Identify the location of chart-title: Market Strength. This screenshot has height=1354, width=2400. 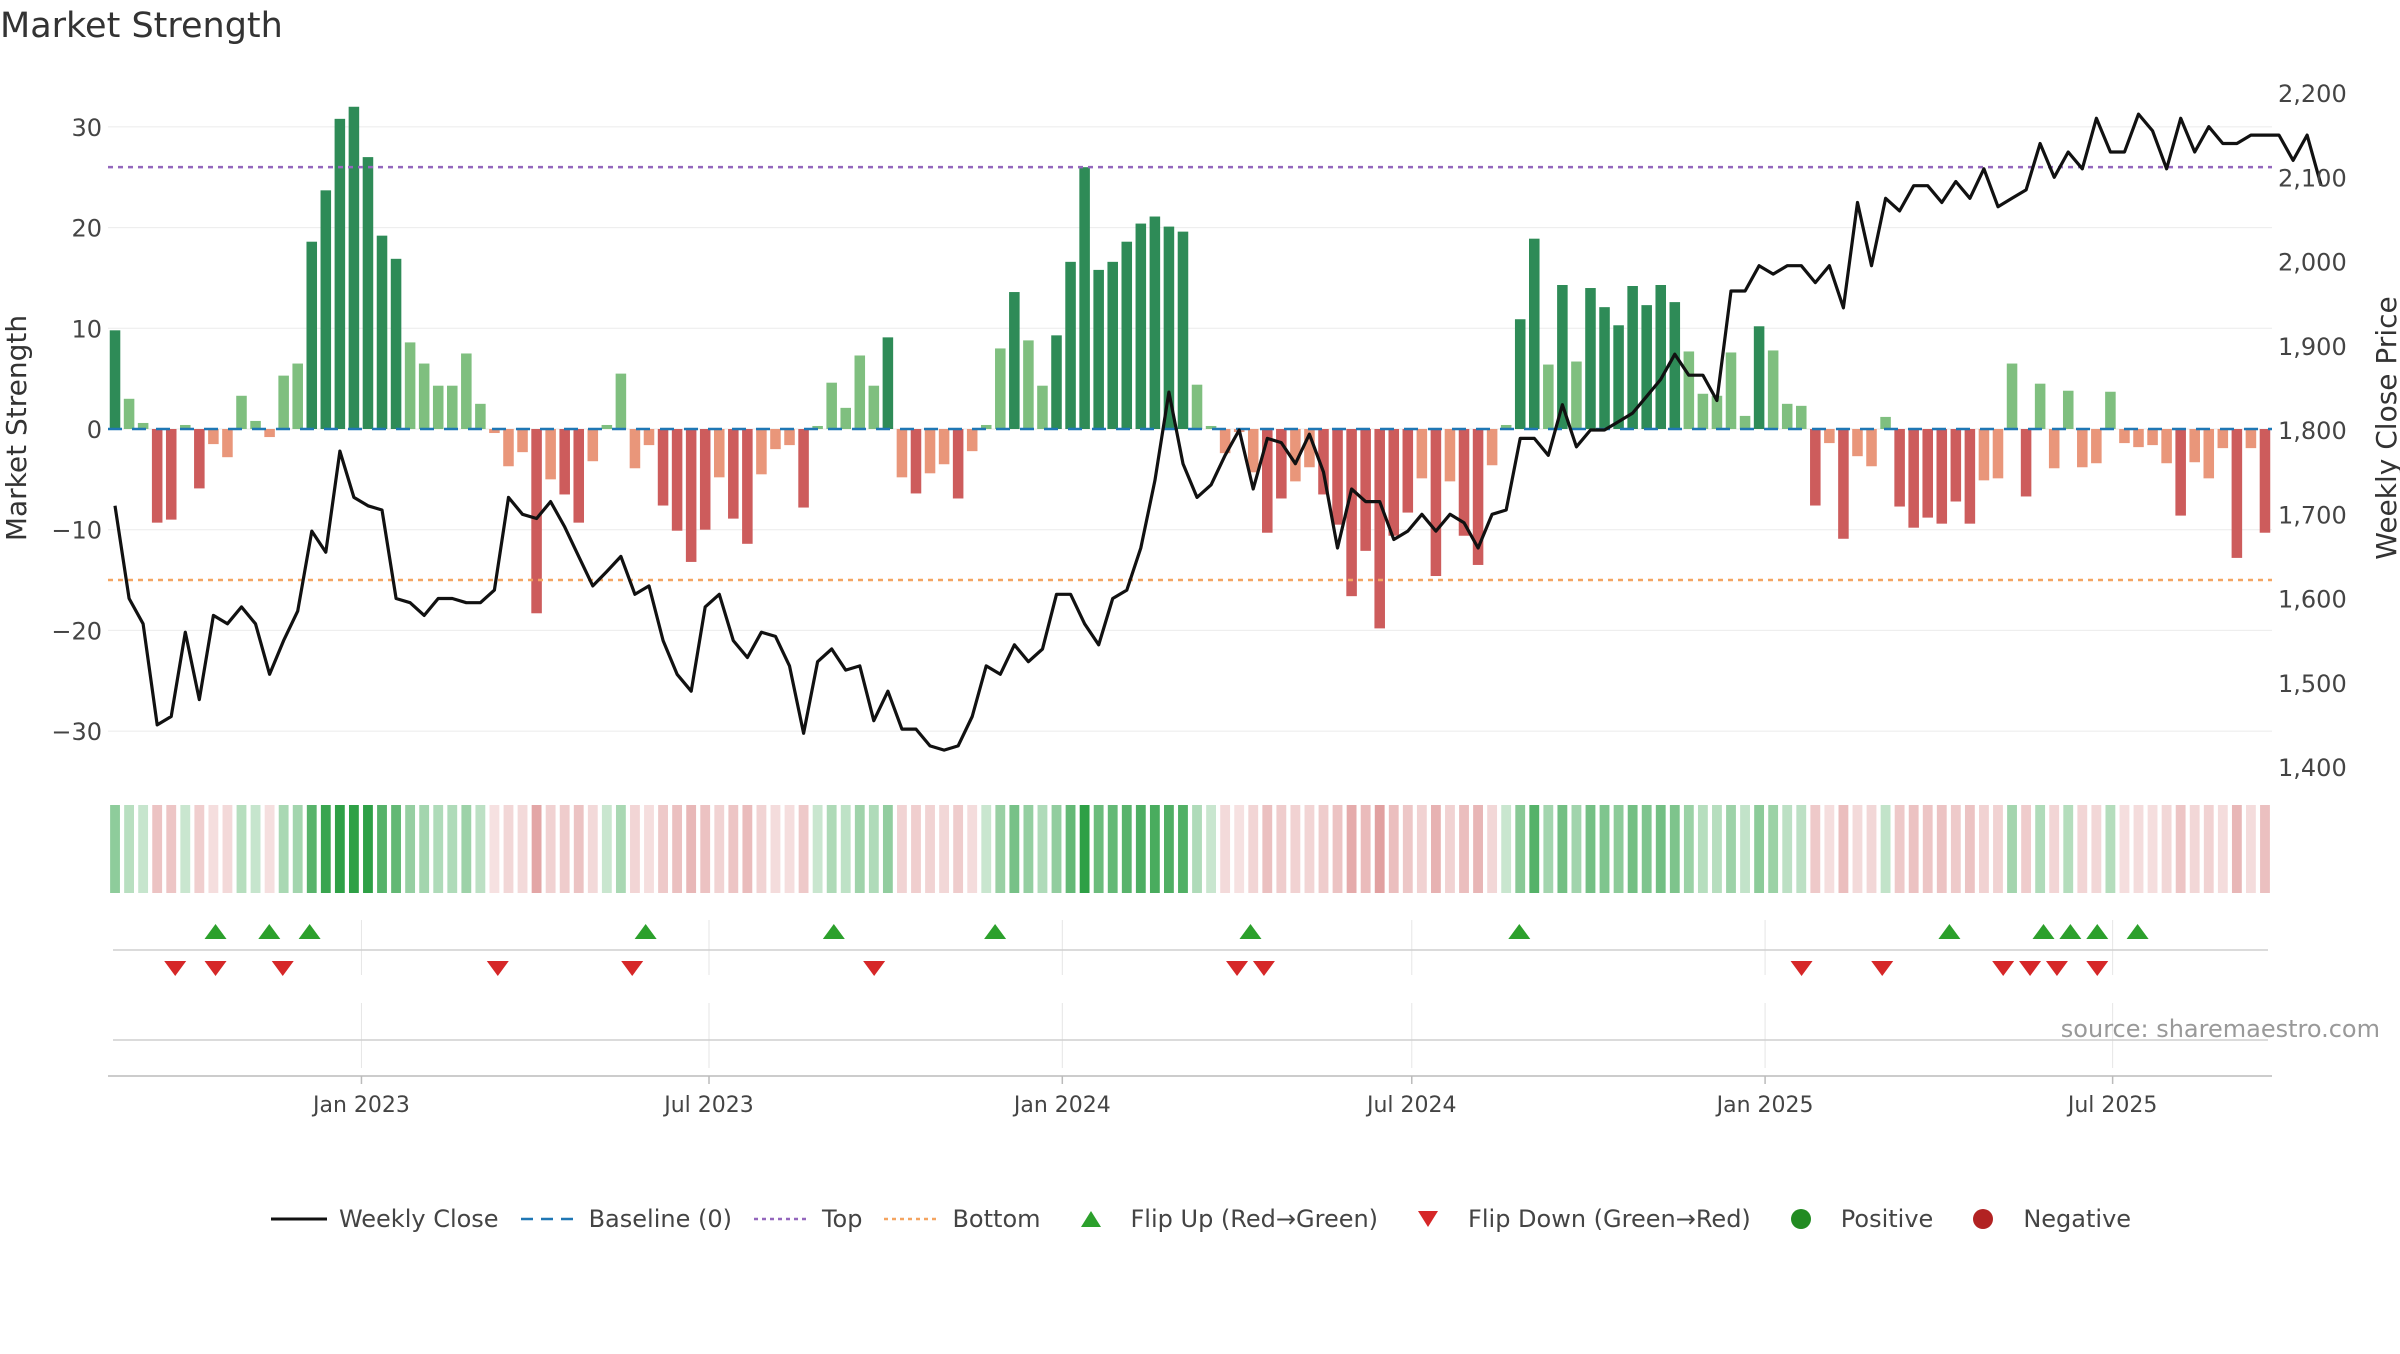
(141, 26).